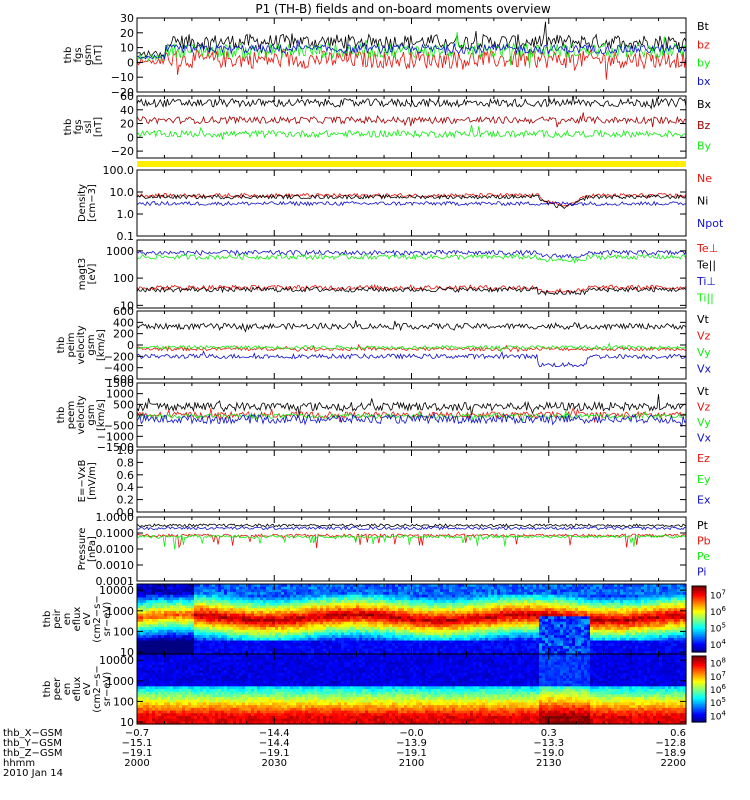 The image size is (750, 800). Describe the element at coordinates (274, 733) in the screenshot. I see `xaxis-value: −14.4` at that location.